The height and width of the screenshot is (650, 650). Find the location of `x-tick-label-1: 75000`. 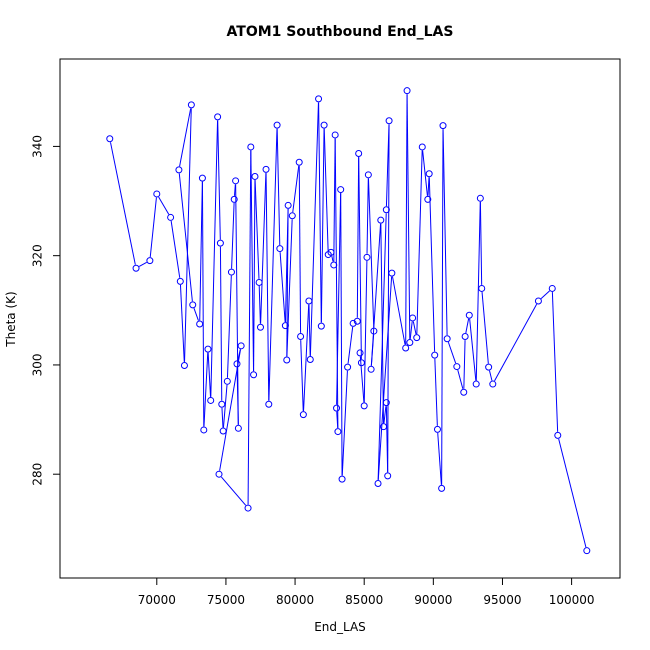

x-tick-label-1: 75000 is located at coordinates (226, 600).